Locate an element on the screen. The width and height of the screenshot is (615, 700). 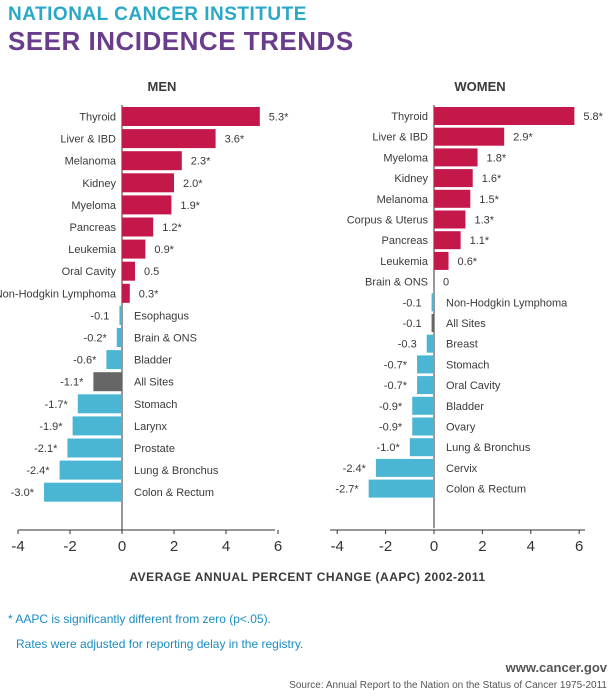
women-value-label: -0.1 is located at coordinates (412, 303).